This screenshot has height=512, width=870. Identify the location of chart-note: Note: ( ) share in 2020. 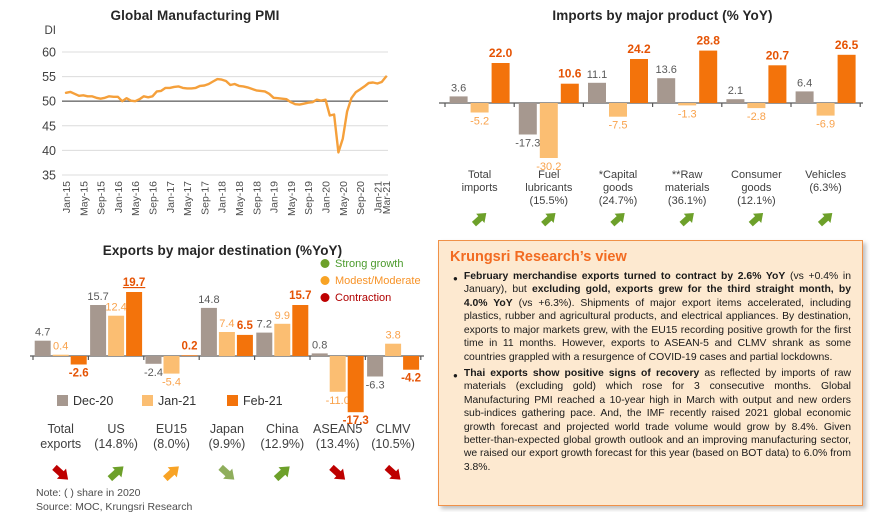
(88, 493).